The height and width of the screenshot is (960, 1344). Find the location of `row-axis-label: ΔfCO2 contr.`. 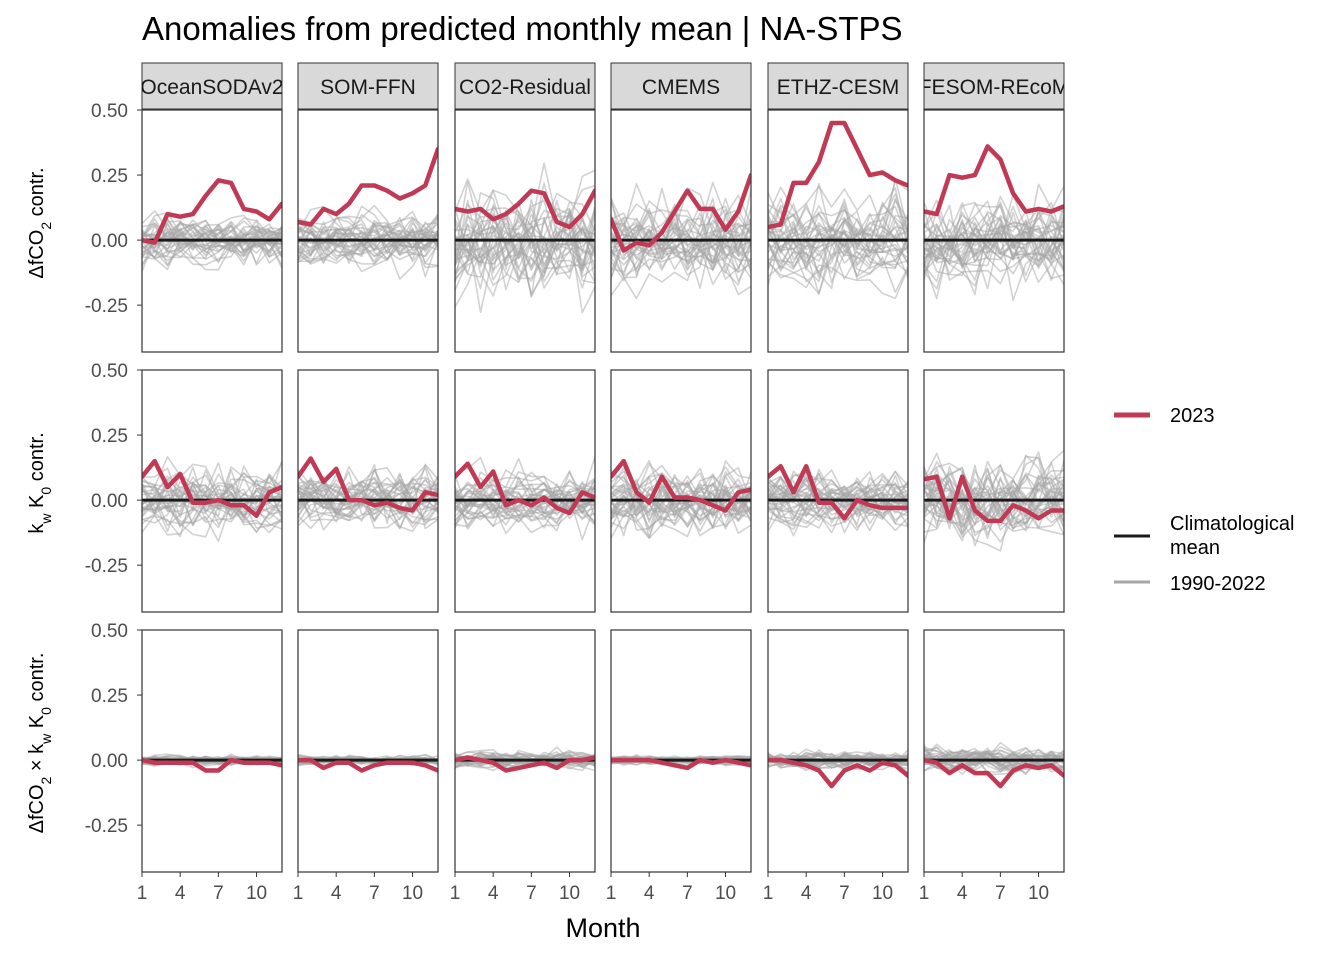

row-axis-label: ΔfCO2 contr. is located at coordinates (40, 222).